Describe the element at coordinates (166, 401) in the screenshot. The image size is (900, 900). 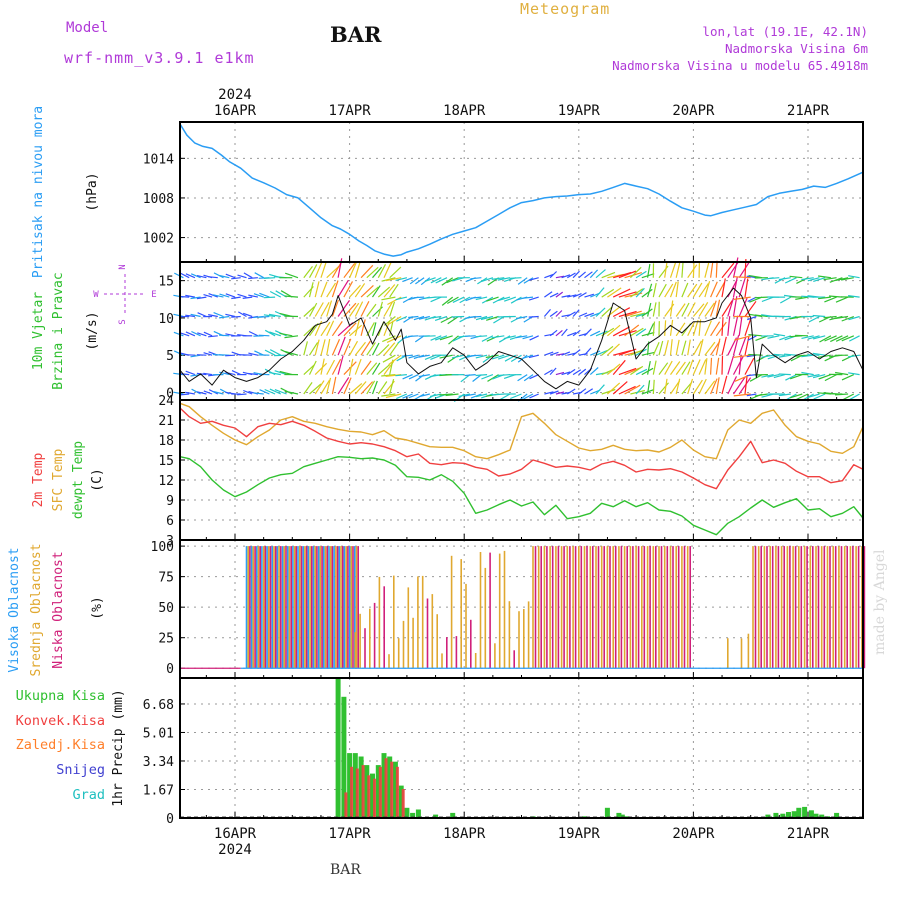
I see `y-tick-label: 24` at that location.